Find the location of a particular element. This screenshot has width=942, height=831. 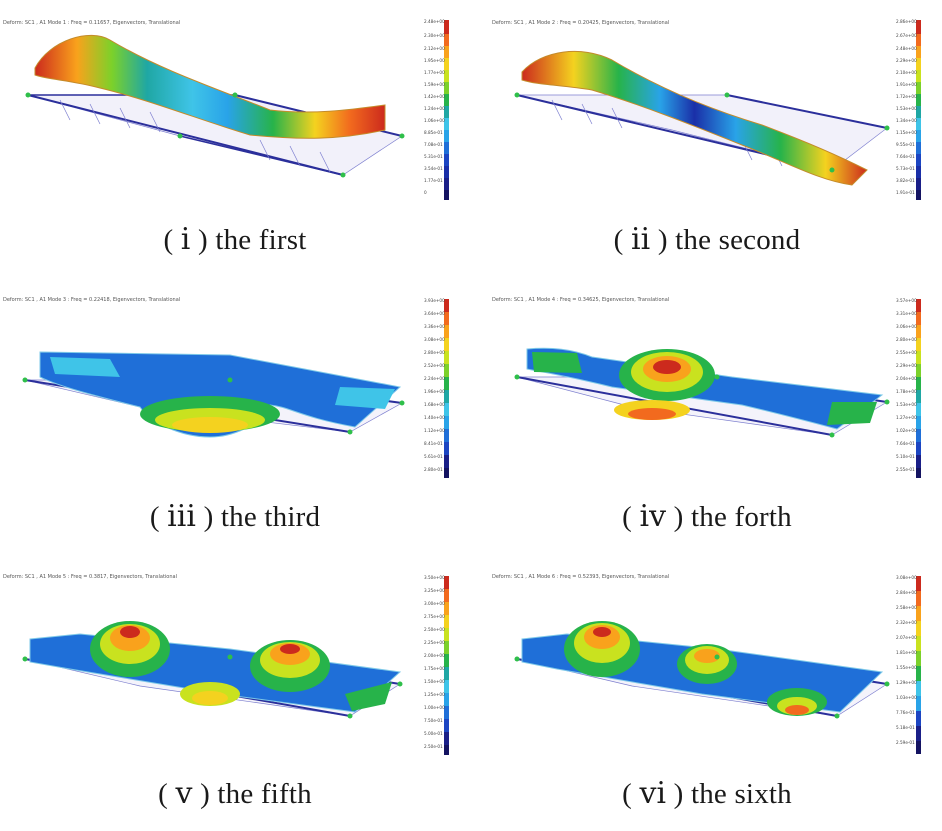

svg-text: 3.31e+00 is located at coordinates (906, 313).